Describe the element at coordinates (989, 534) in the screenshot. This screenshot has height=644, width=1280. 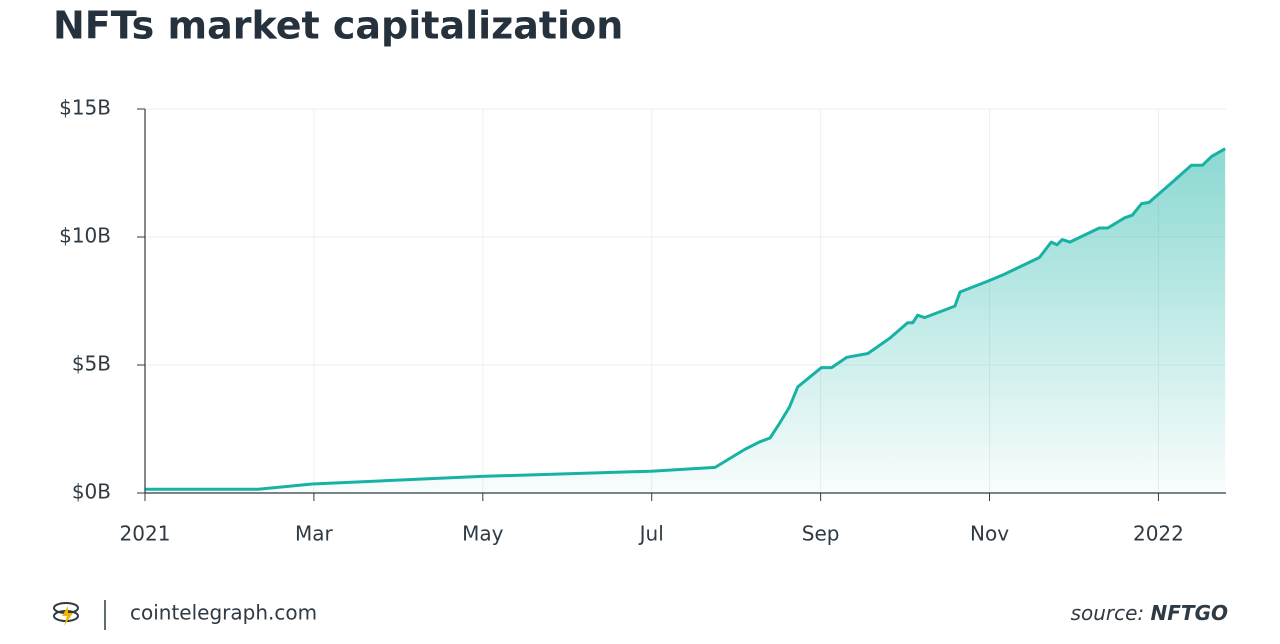
I see `x-tick-label: Nov` at that location.